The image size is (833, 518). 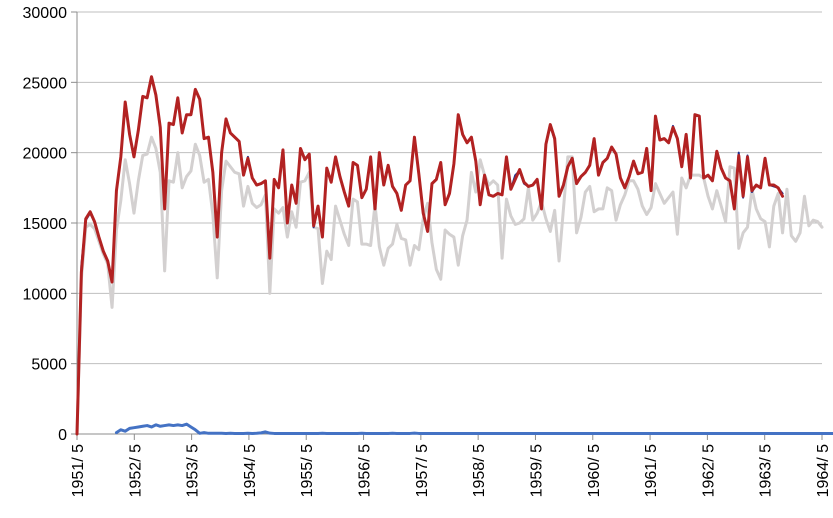 What do you see at coordinates (422, 470) in the screenshot?
I see `x-tick-label: 1957/ 5` at bounding box center [422, 470].